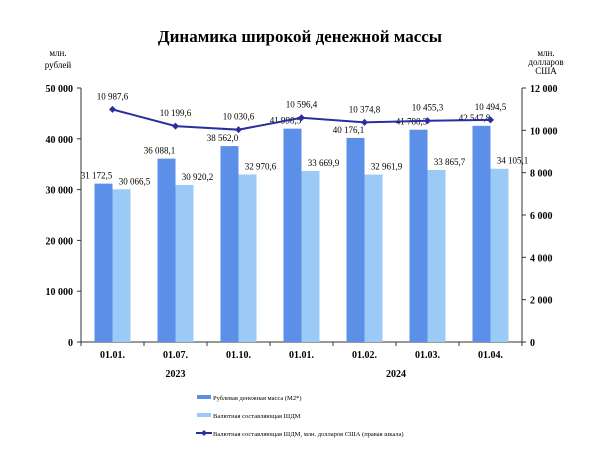 Image resolution: width=600 pixels, height=454 pixels. What do you see at coordinates (541, 301) in the screenshot?
I see `y-right-tick-label: 2 000` at bounding box center [541, 301].